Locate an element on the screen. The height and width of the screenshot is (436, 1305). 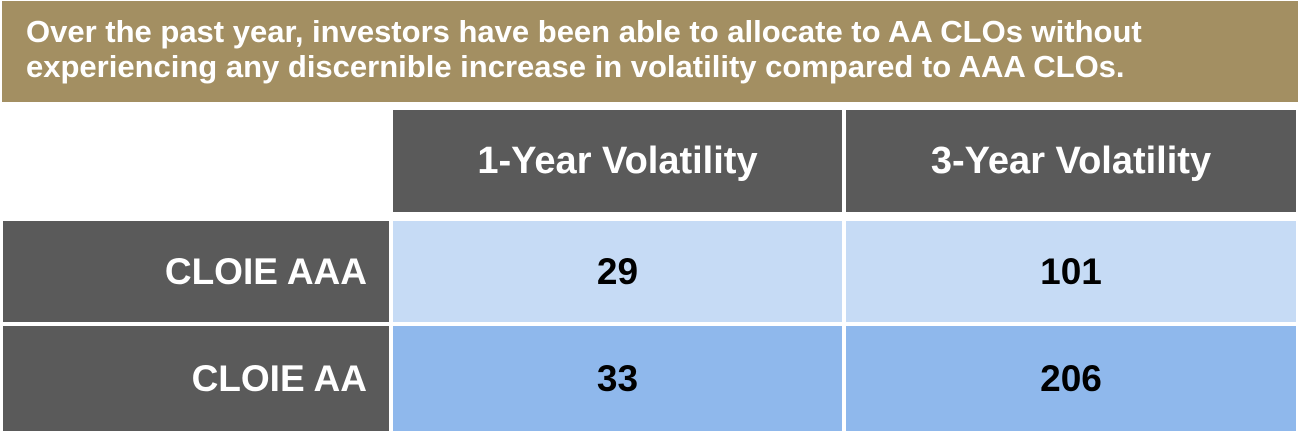
column-header-1-year: 1-Year Volatility is located at coordinates (617, 161).